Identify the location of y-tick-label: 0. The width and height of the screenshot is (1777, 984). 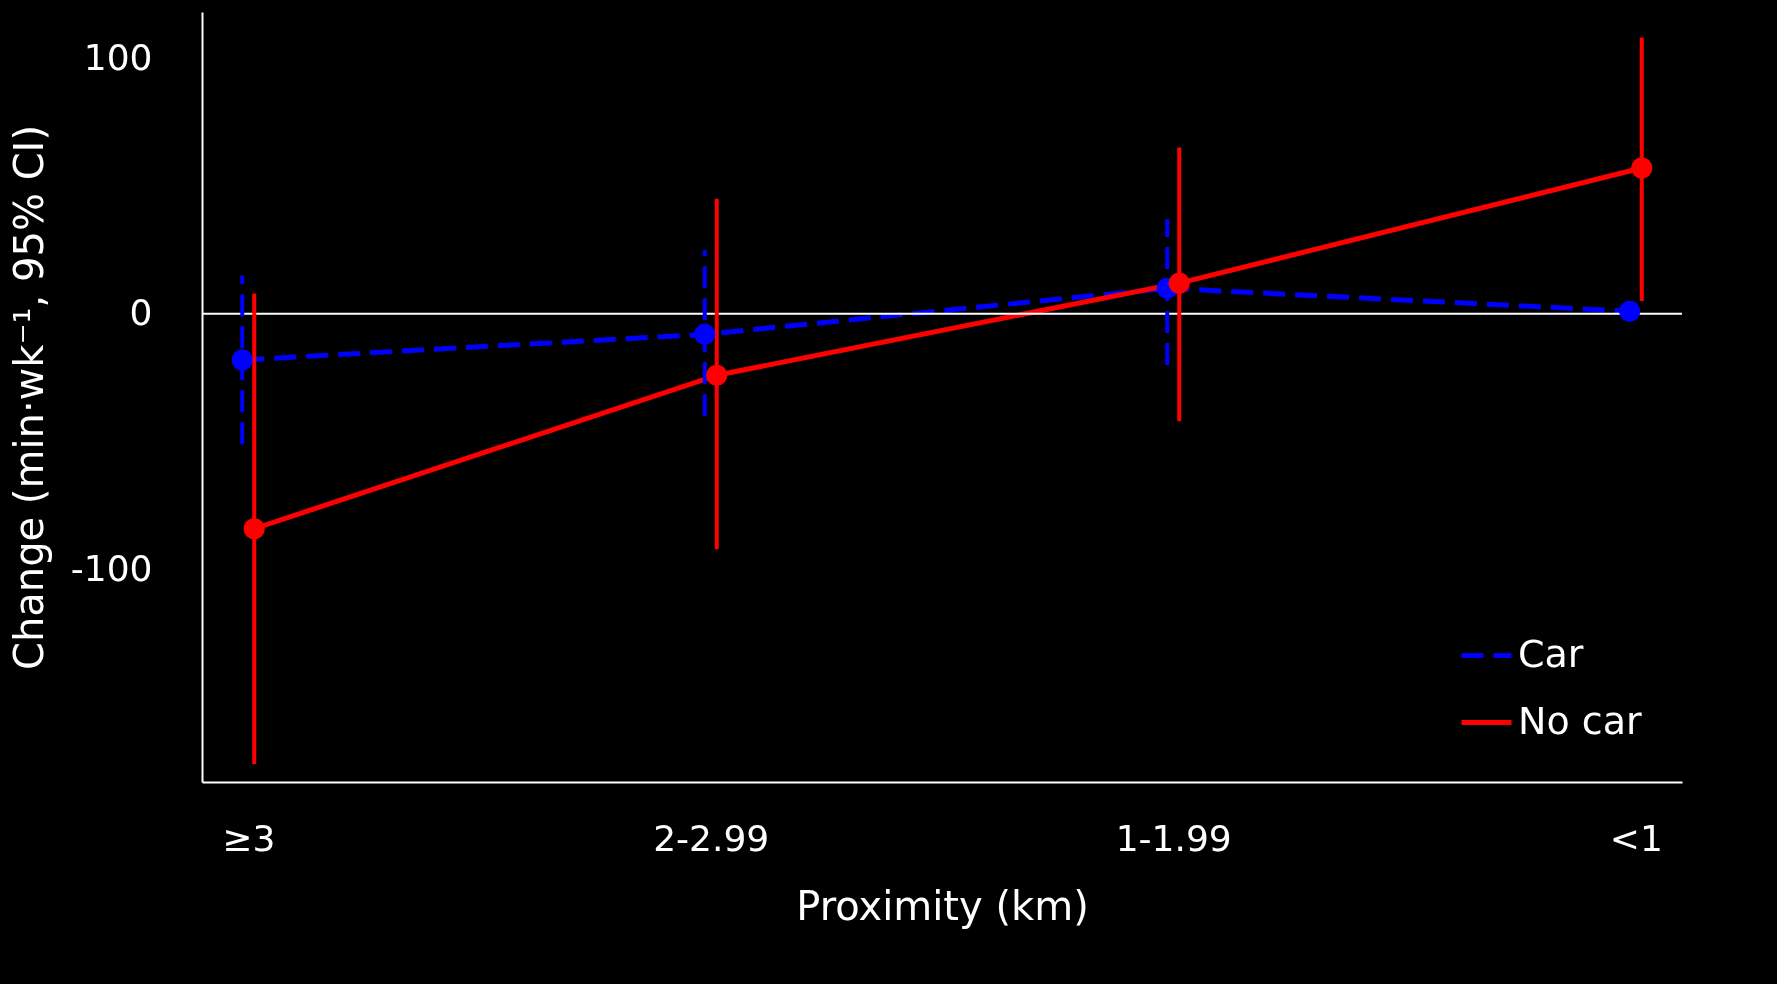
(141, 313).